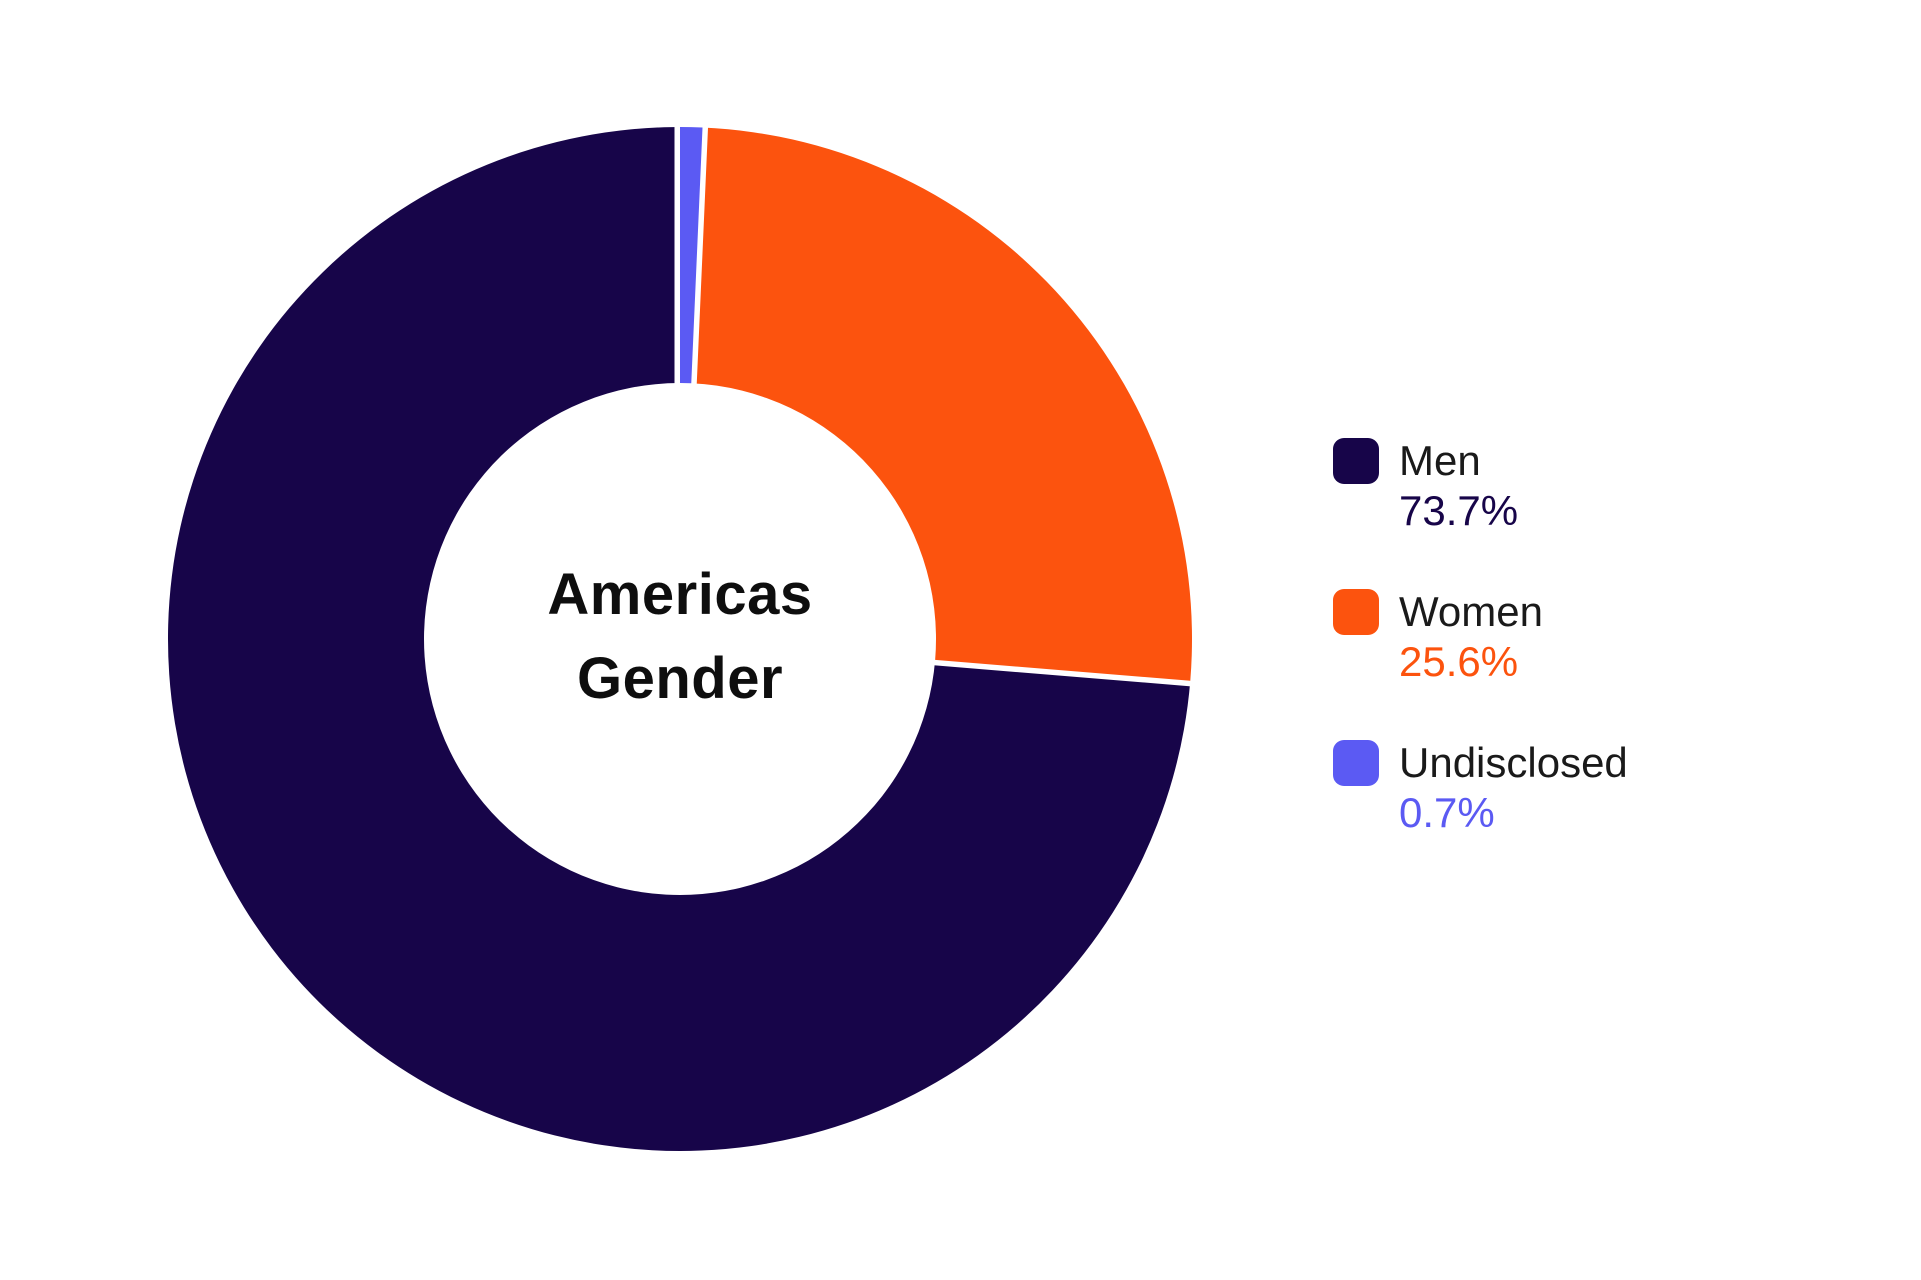 The width and height of the screenshot is (1921, 1280). What do you see at coordinates (1440, 460) in the screenshot?
I see `legend-label-men: Men` at bounding box center [1440, 460].